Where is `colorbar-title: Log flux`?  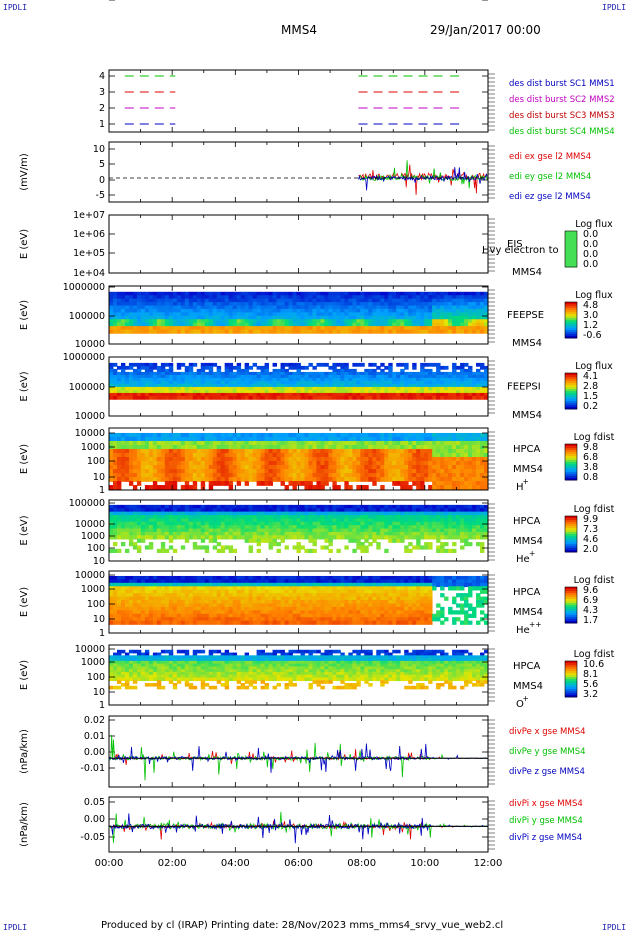 colorbar-title: Log flux is located at coordinates (594, 224).